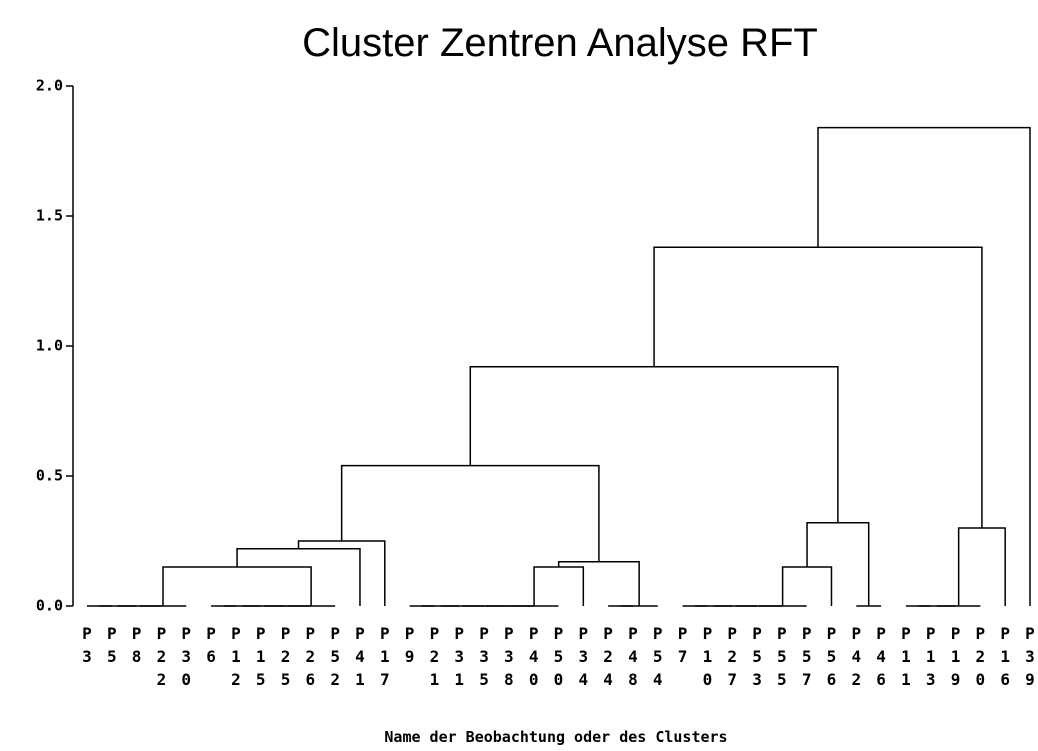 This screenshot has width=1038, height=751. Describe the element at coordinates (509, 656) in the screenshot. I see `leaf-label: P38` at that location.